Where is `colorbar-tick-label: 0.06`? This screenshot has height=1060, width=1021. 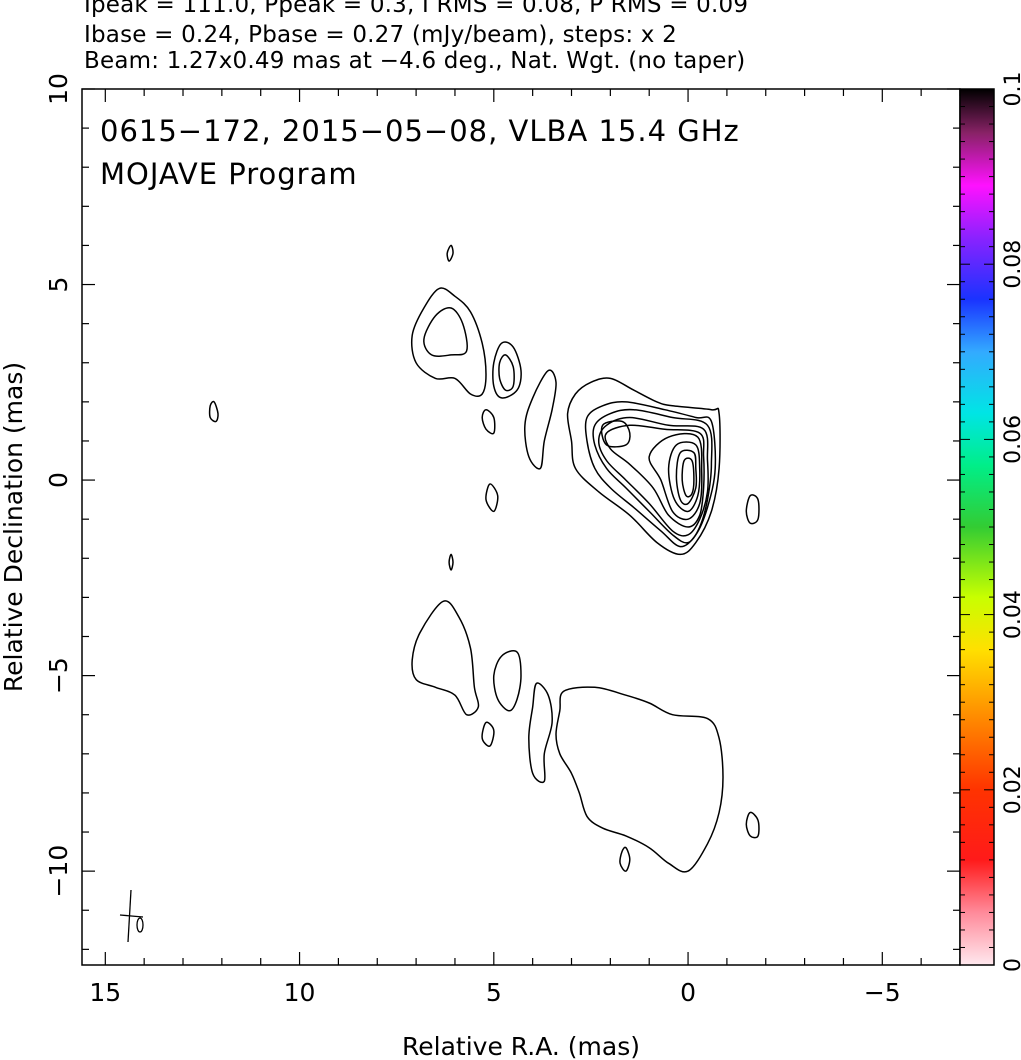
colorbar-tick-label: 0.06 is located at coordinates (1011, 439).